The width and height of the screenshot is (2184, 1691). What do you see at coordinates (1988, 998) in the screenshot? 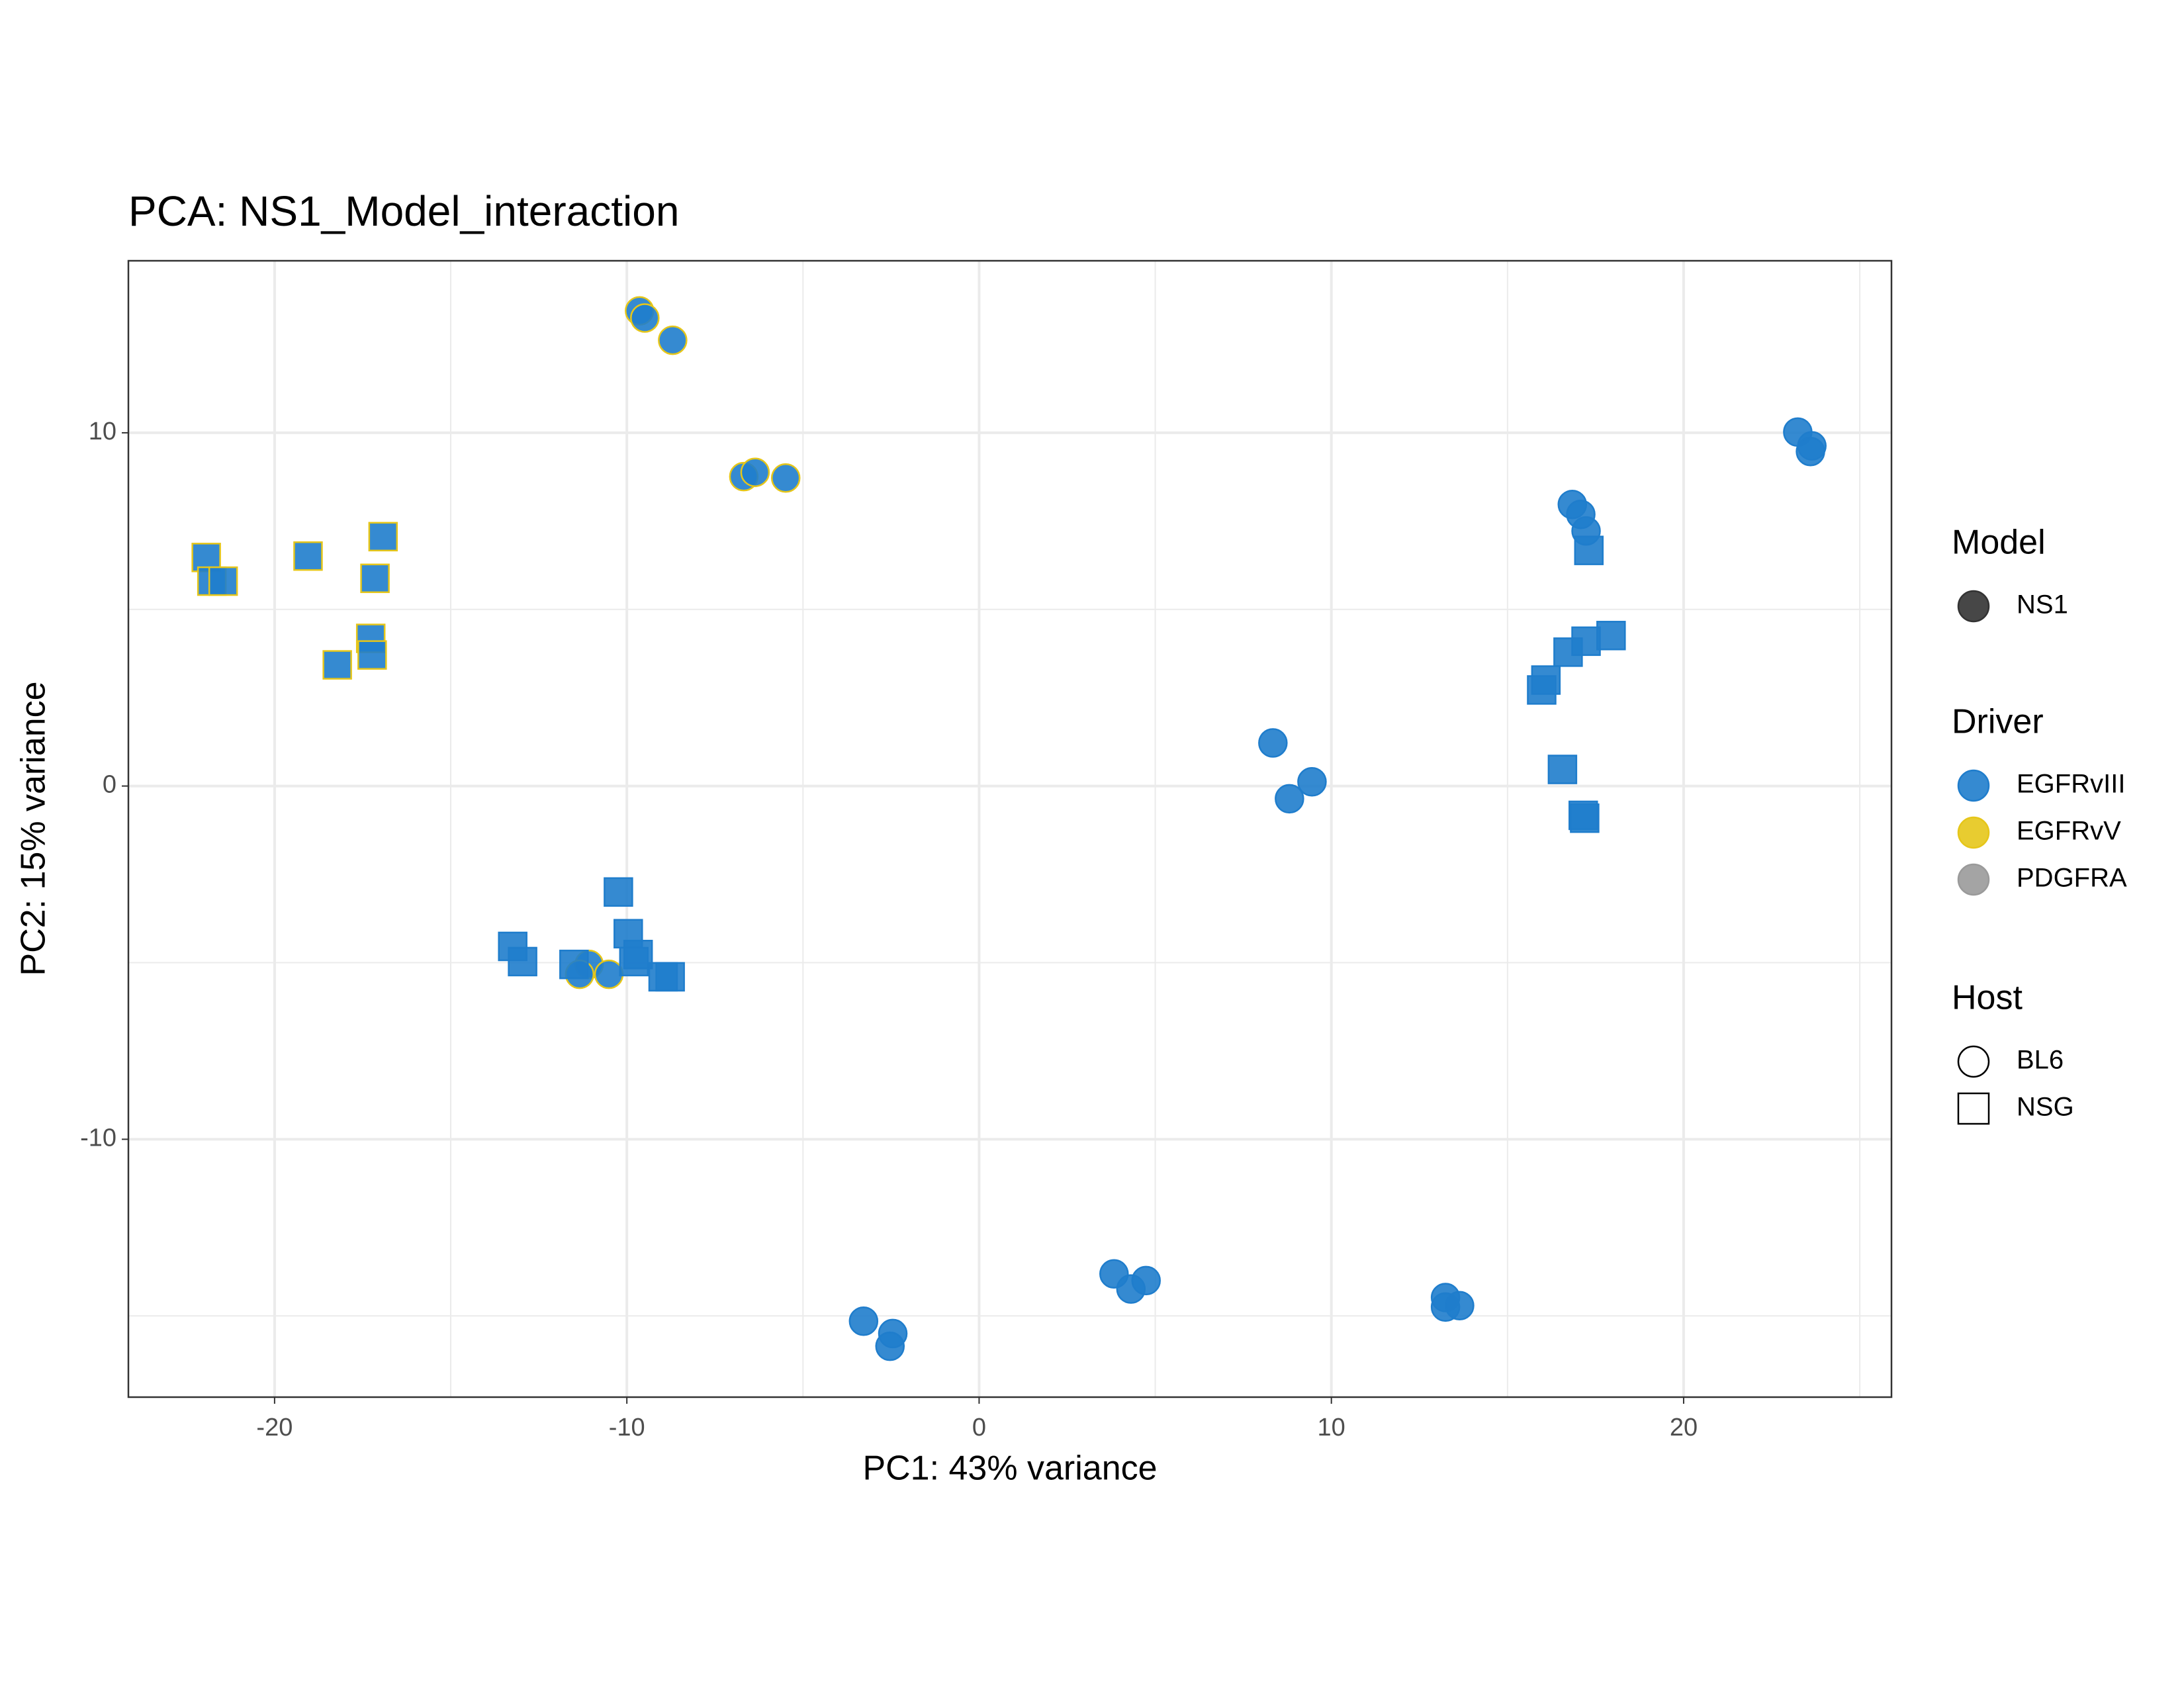
I see `legend-title: Host` at bounding box center [1988, 998].